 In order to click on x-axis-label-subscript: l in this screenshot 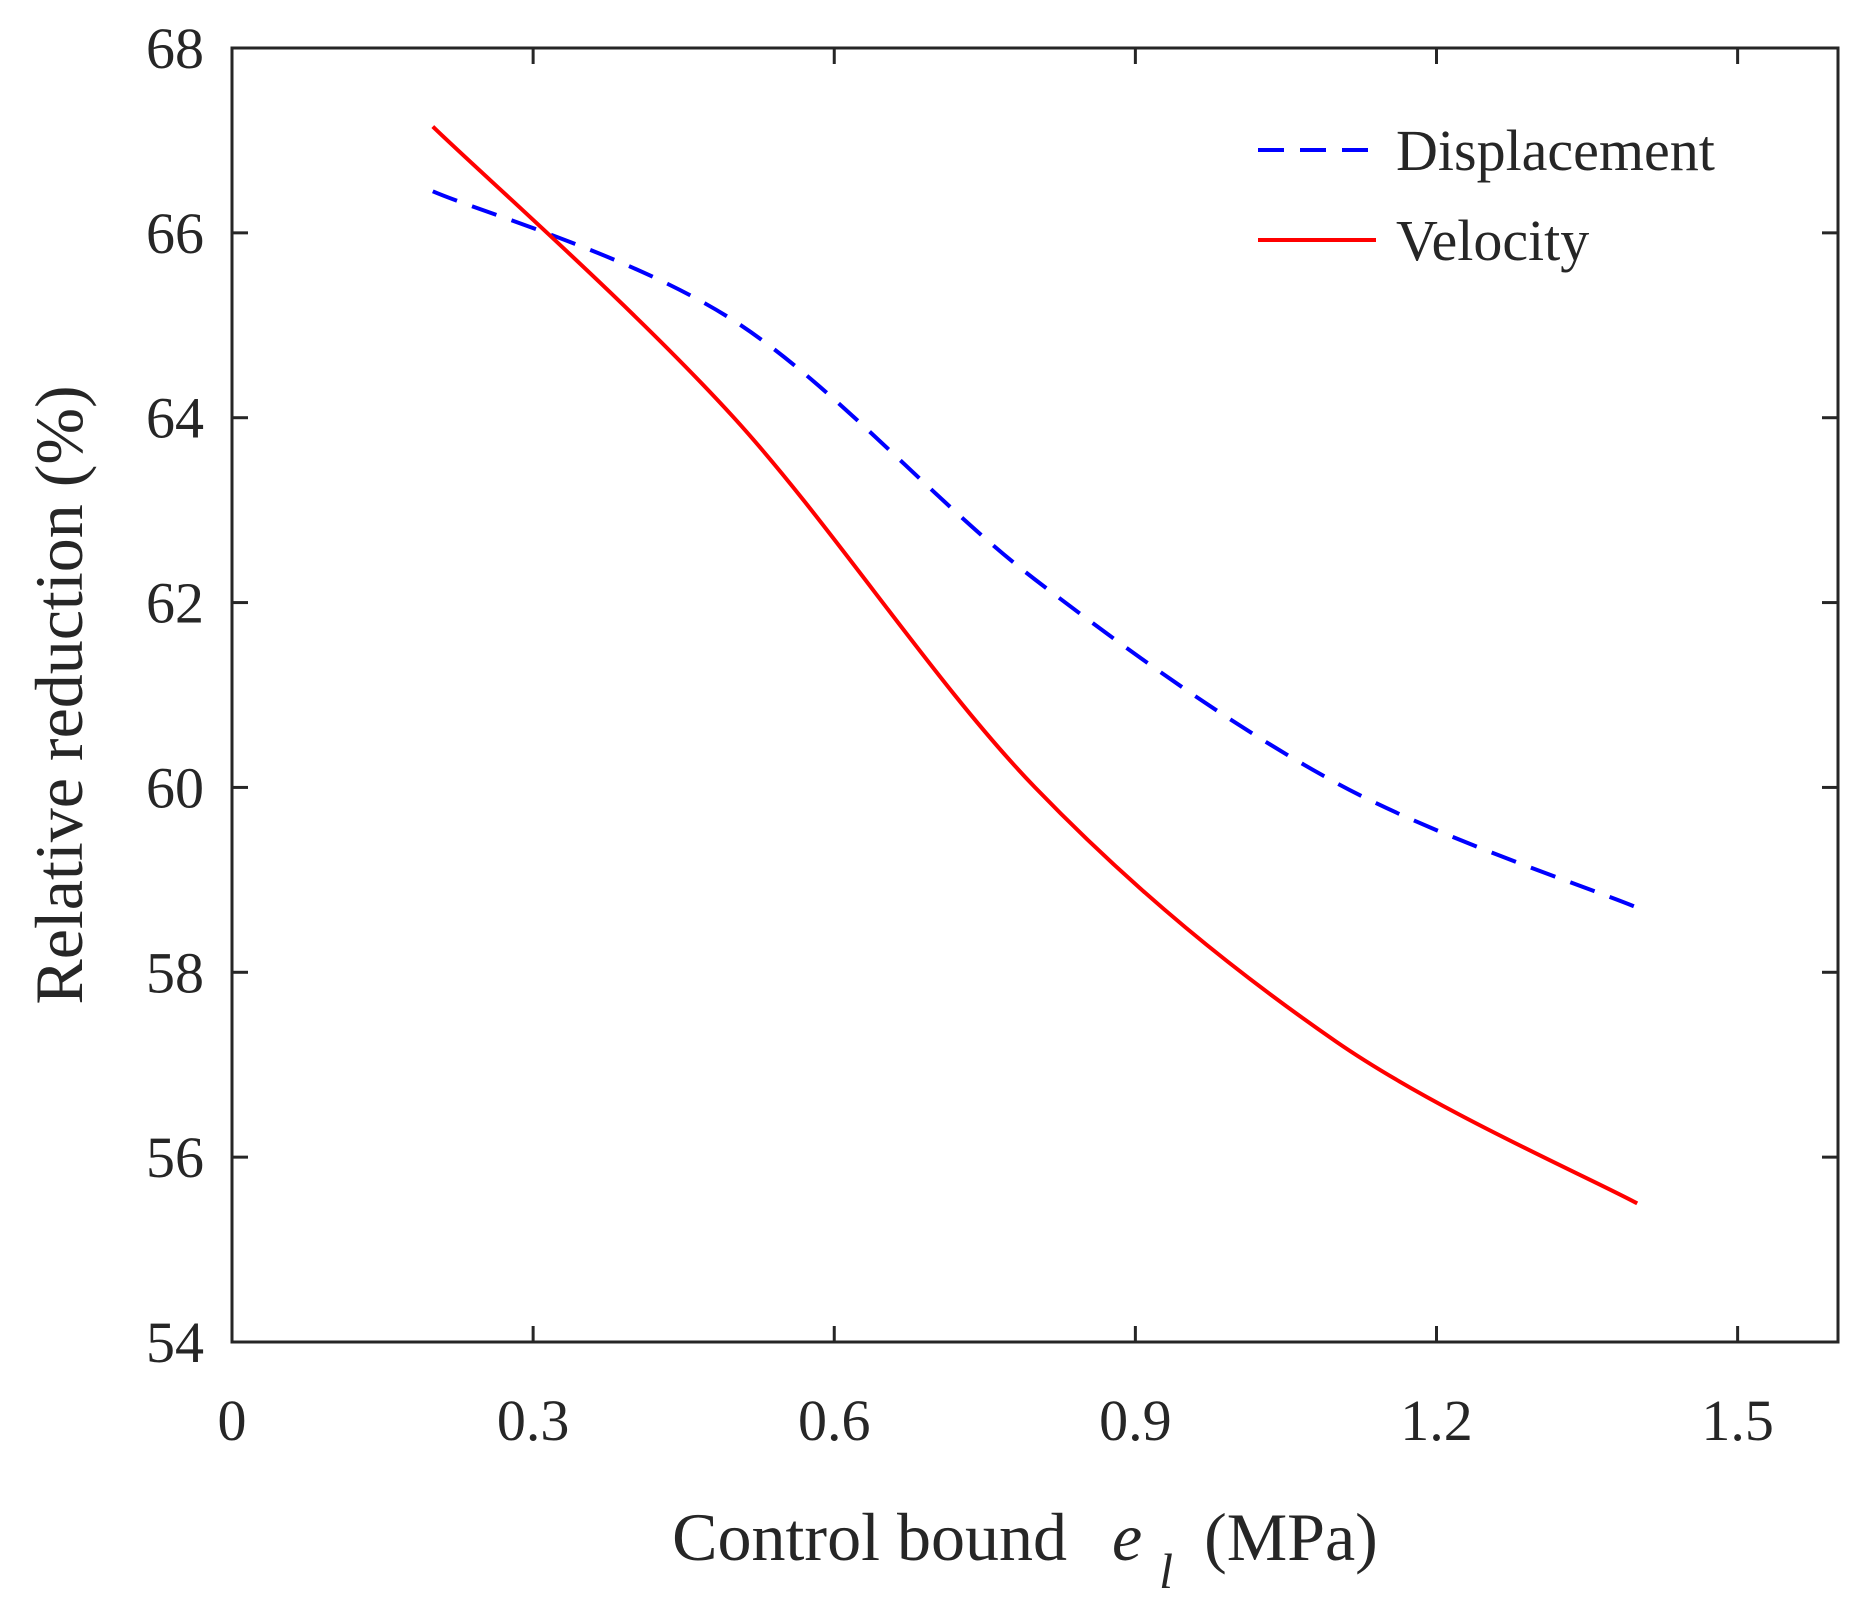, I will do `click(1166, 1571)`.